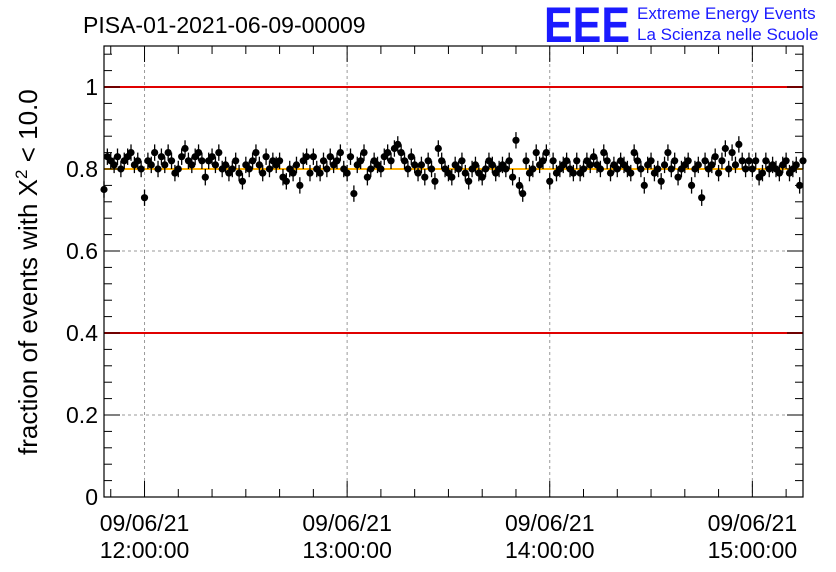  Describe the element at coordinates (347, 550) in the screenshot. I see `x-tick-label-time: 13:00:00` at that location.